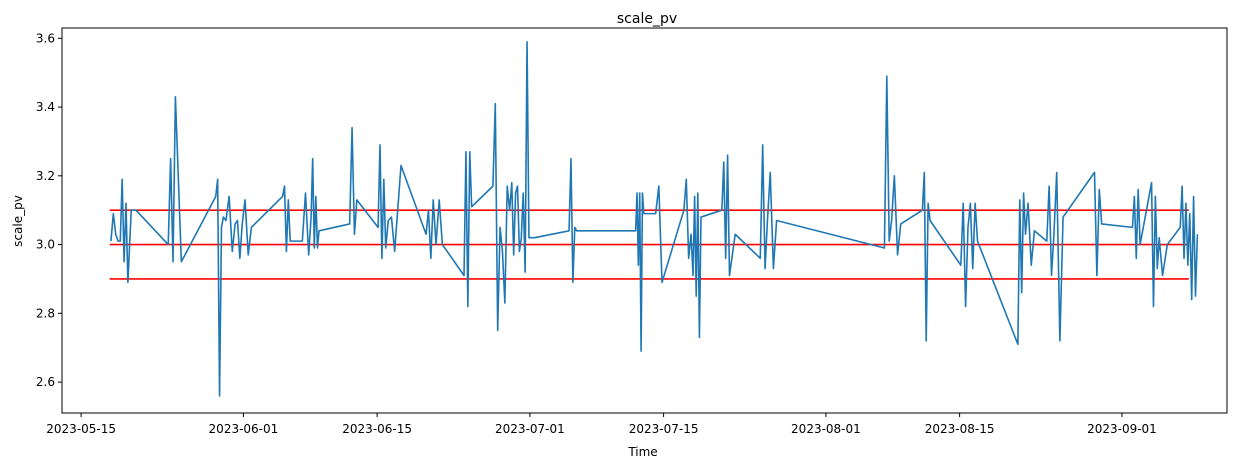 This screenshot has height=472, width=1234. What do you see at coordinates (45, 38) in the screenshot?
I see `y-tick-label: 3.6` at bounding box center [45, 38].